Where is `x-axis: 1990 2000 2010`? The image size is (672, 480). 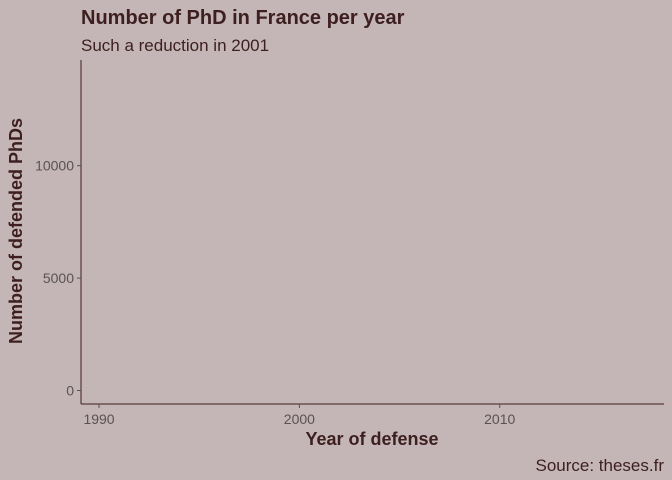 x-axis: 1990 2000 2010 is located at coordinates (372, 415).